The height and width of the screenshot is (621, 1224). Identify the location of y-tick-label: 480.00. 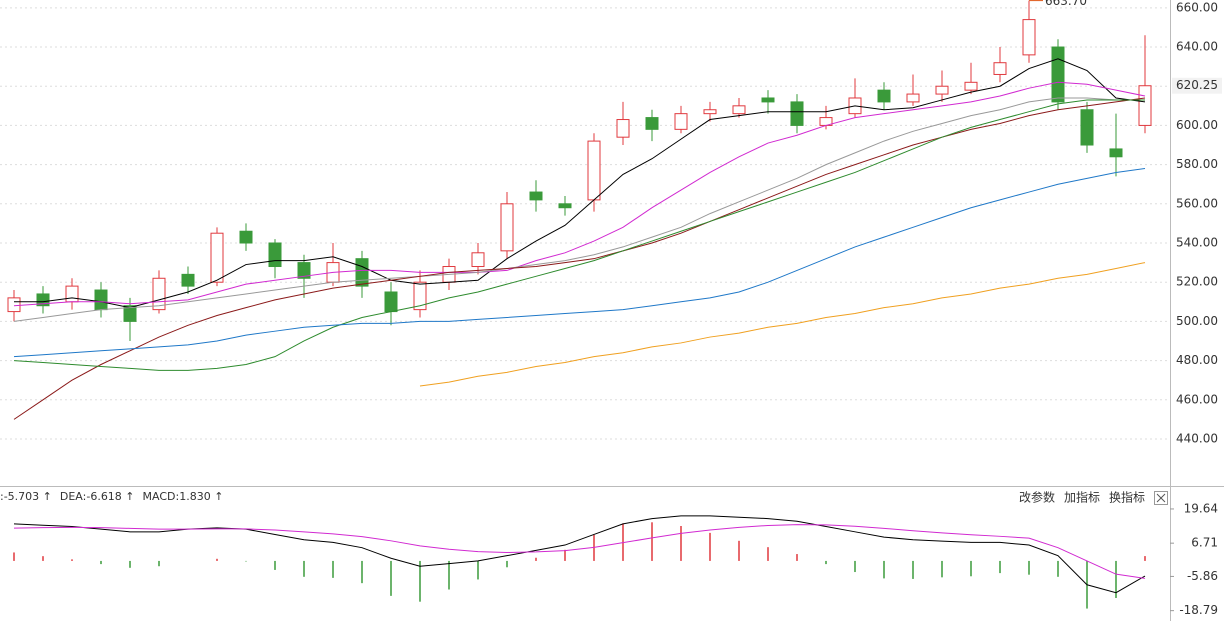
(1197, 360).